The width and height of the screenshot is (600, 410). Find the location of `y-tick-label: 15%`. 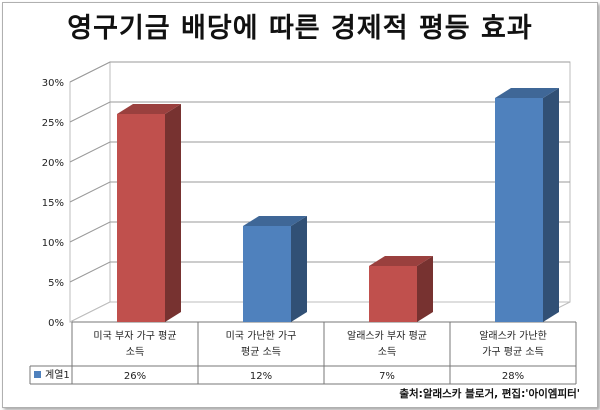

y-tick-label: 15% is located at coordinates (53, 203).